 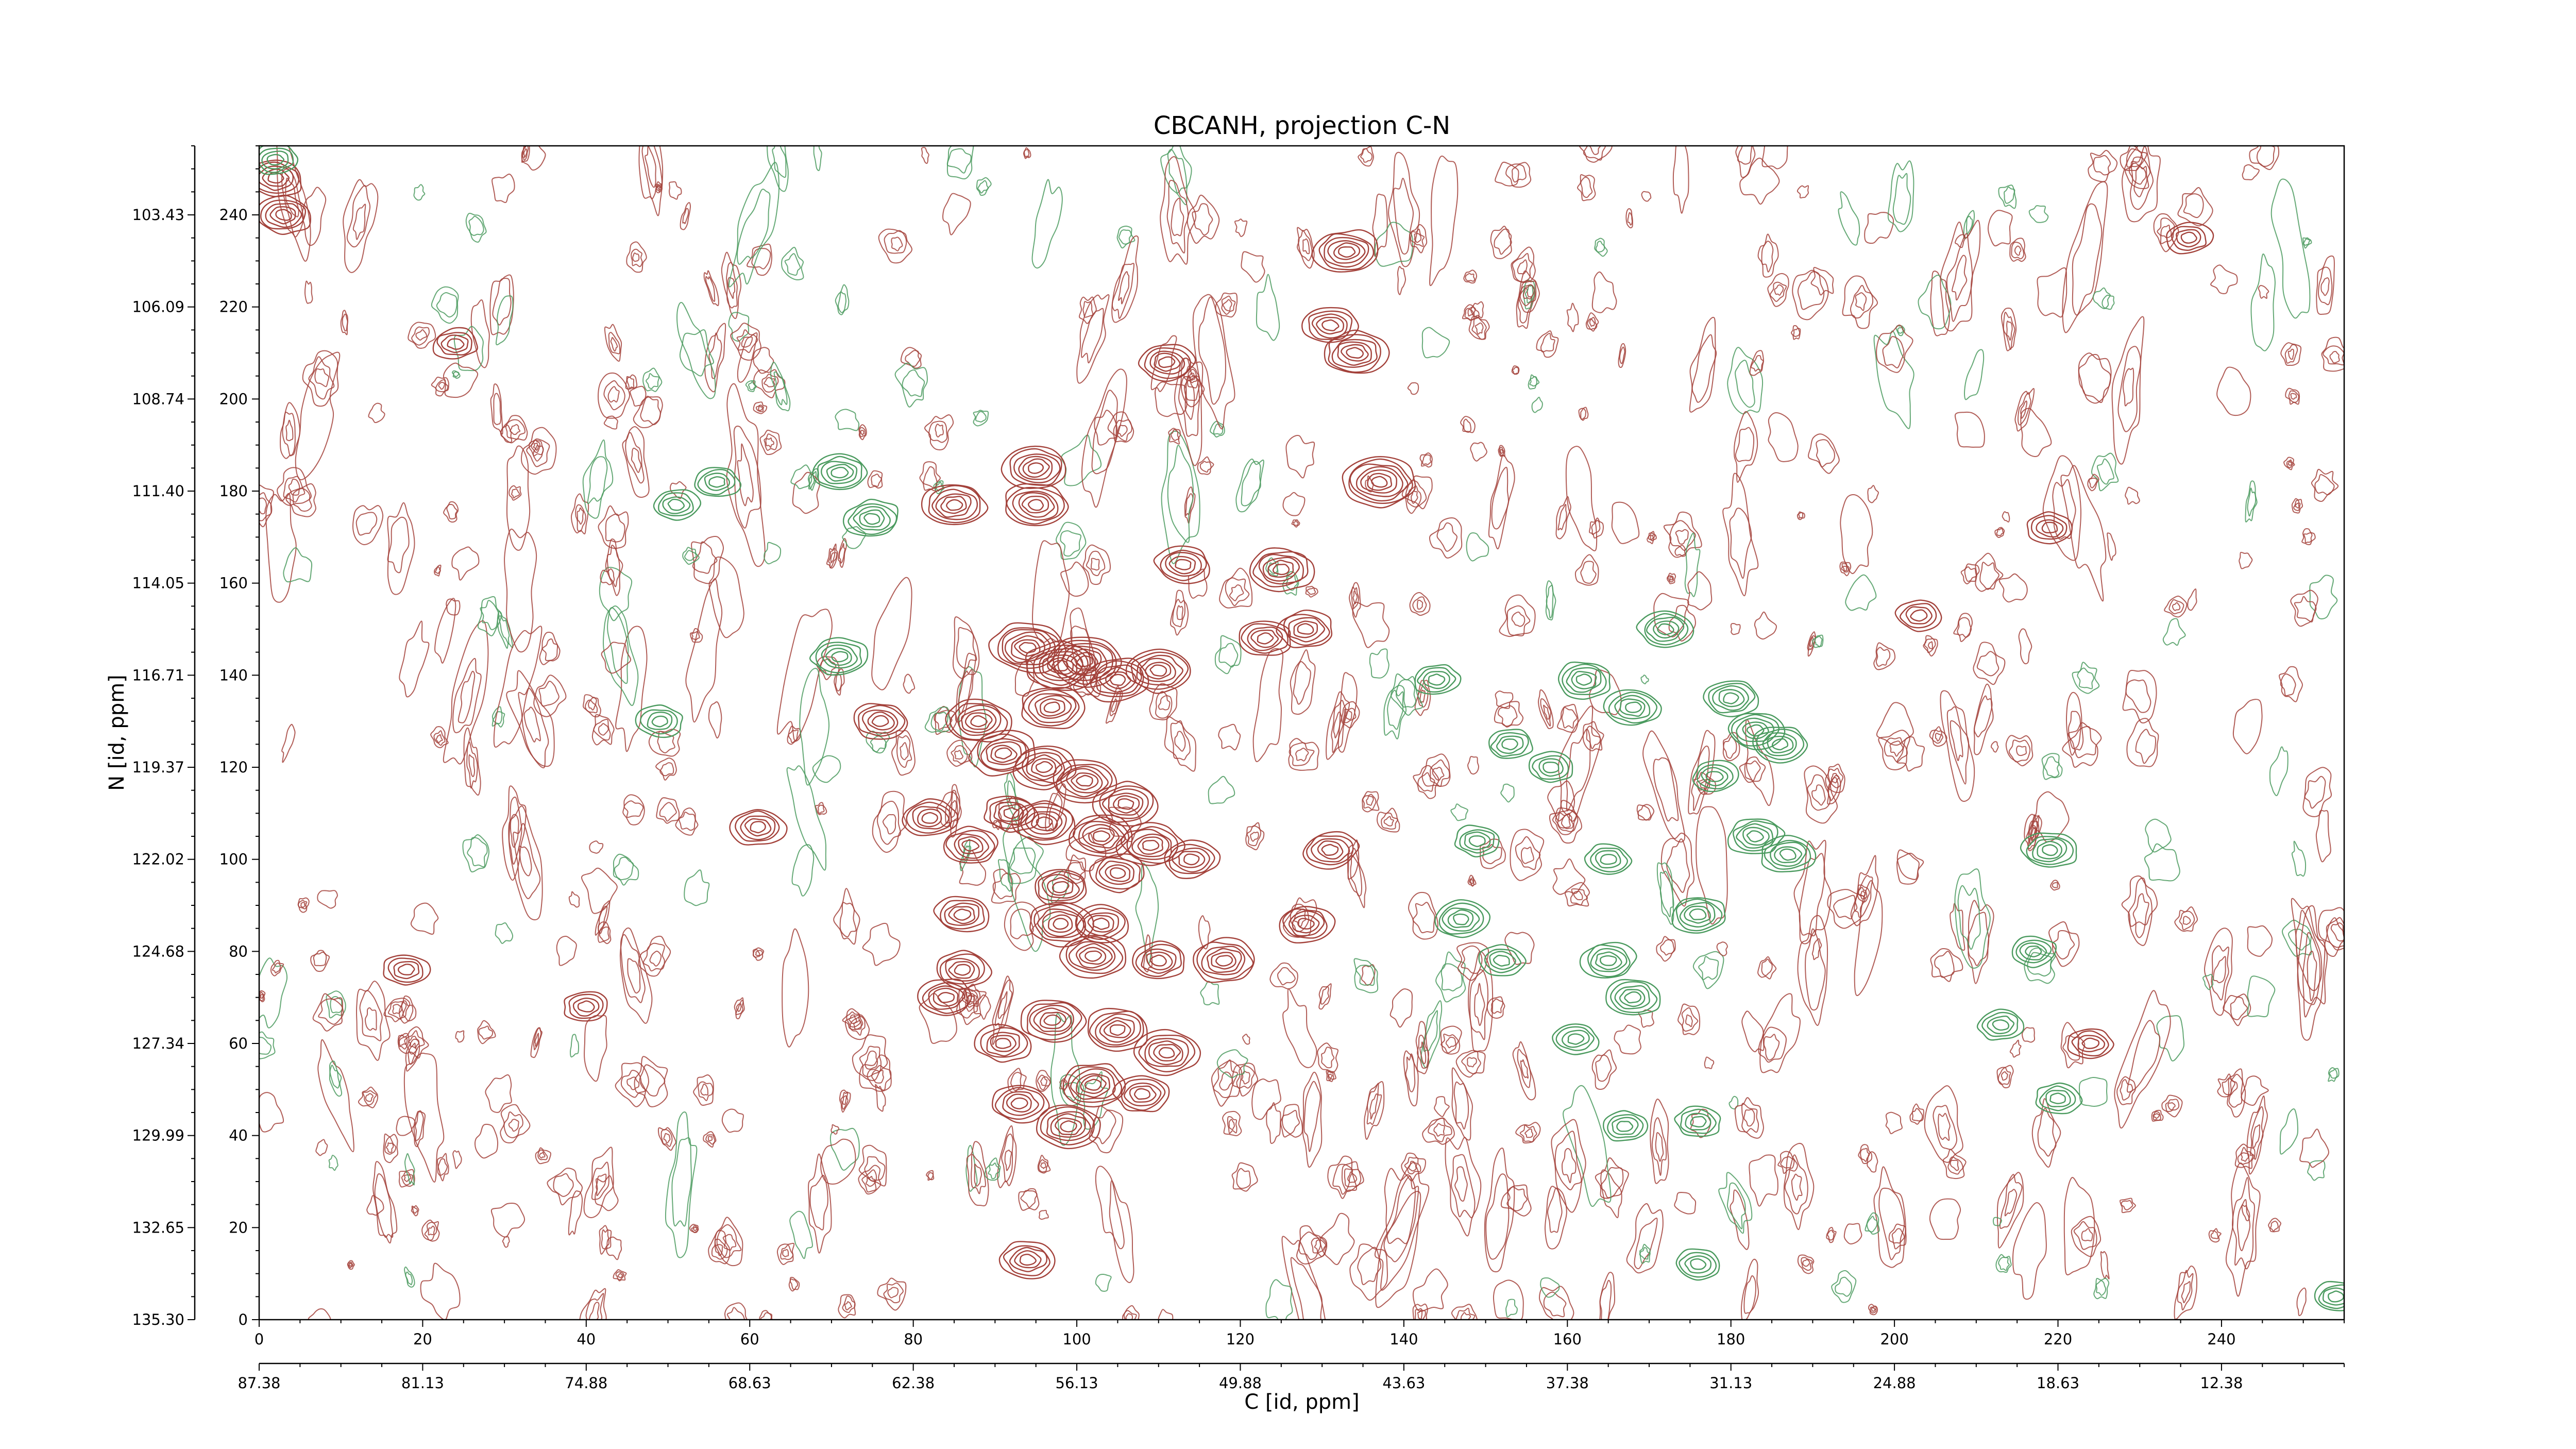 I want to click on y-axis-label: N [id, ppm], so click(x=117, y=733).